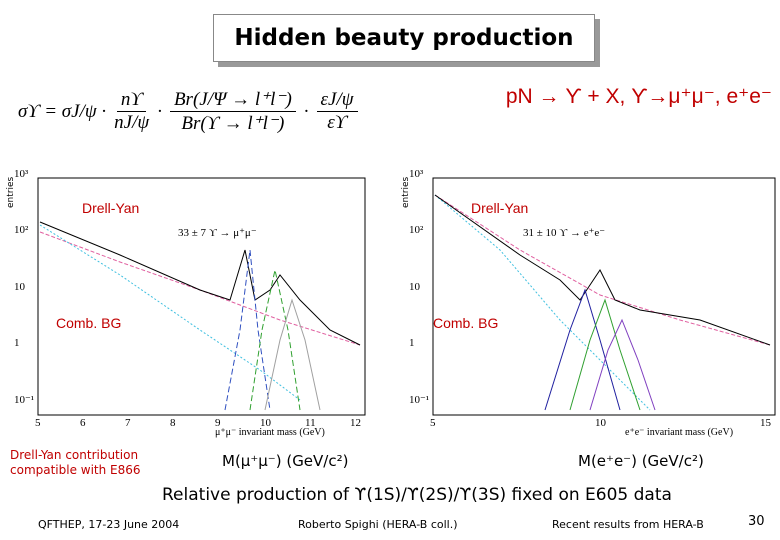  What do you see at coordinates (641, 461) in the screenshot?
I see `mass-label: M(e⁺e⁻) (GeV/c²)` at bounding box center [641, 461].